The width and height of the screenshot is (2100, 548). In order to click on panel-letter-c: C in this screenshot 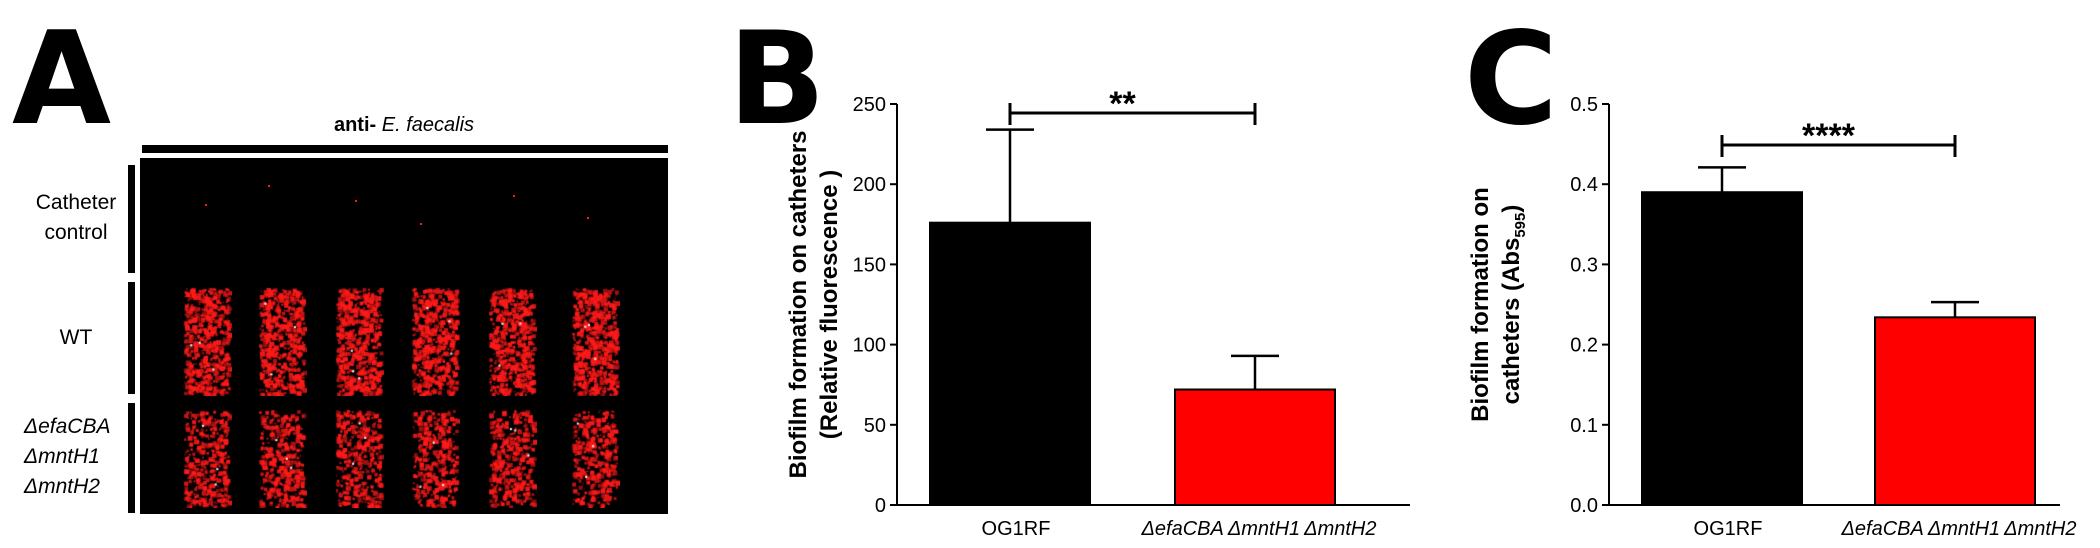, I will do `click(1511, 79)`.